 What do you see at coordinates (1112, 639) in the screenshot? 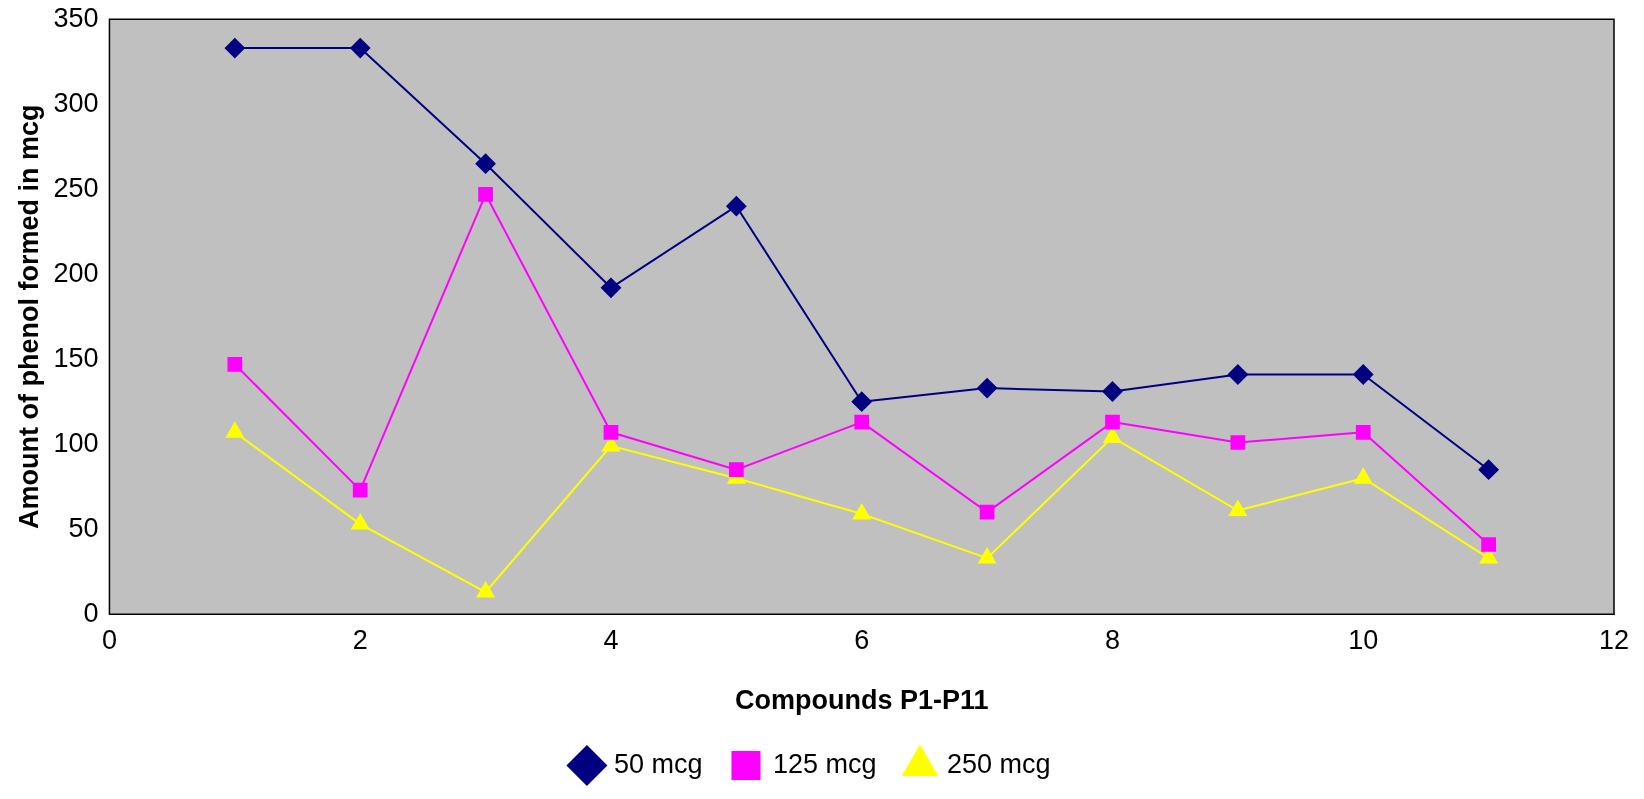
I see `x-tick-label: 8` at bounding box center [1112, 639].